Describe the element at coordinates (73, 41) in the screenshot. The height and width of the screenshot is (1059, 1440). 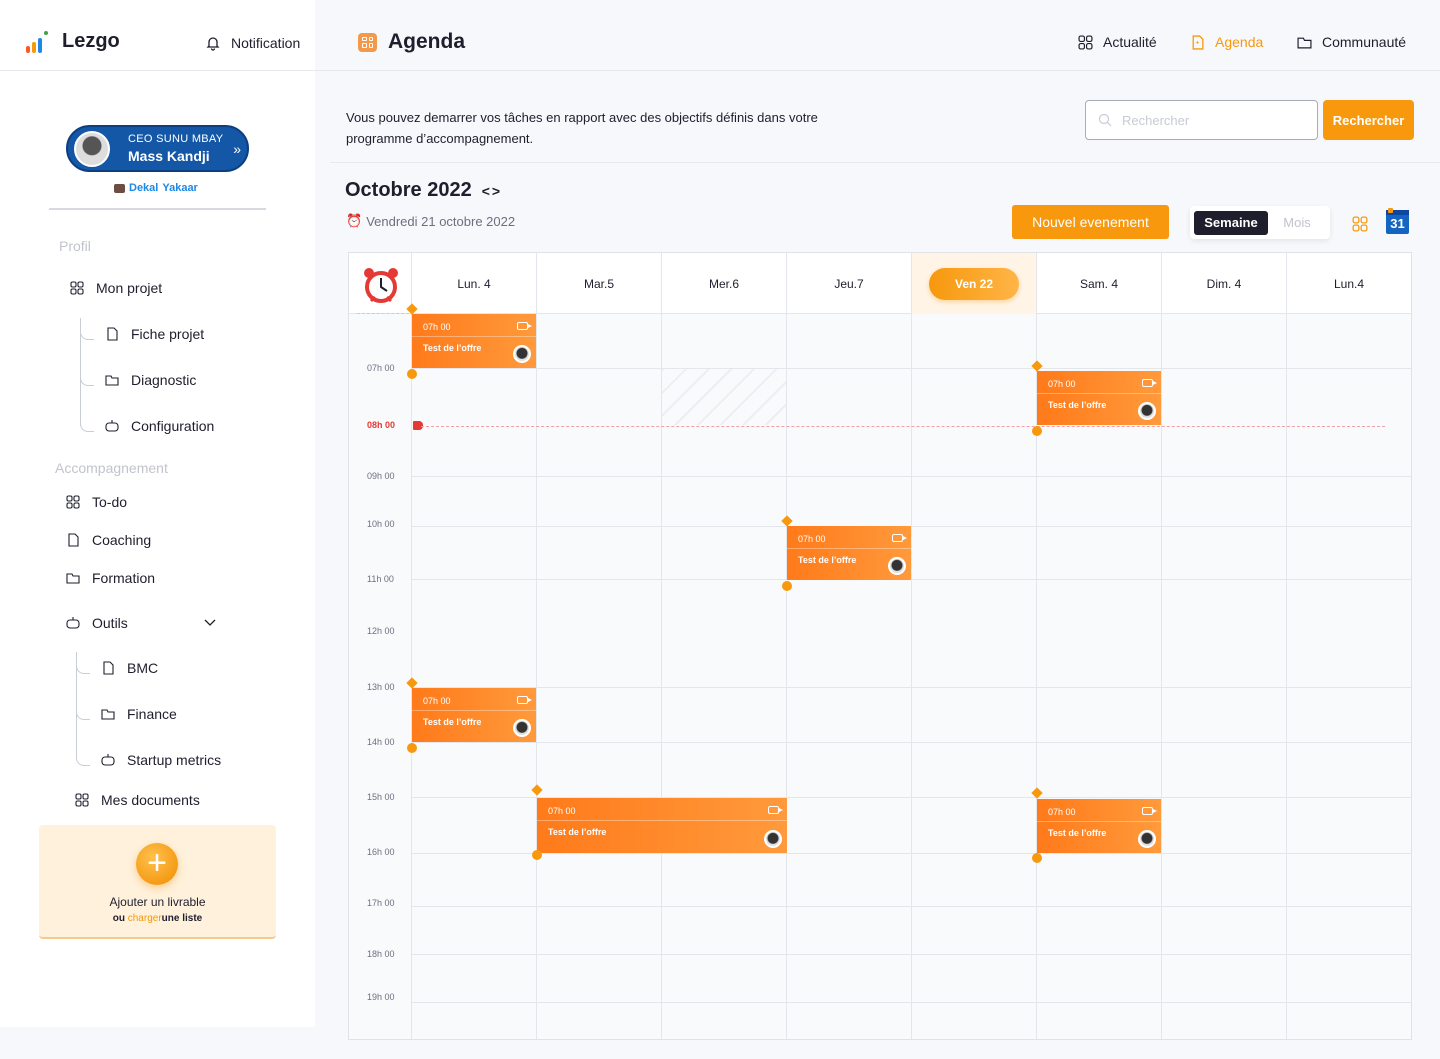
I see `app-logo: Lezgo` at that location.